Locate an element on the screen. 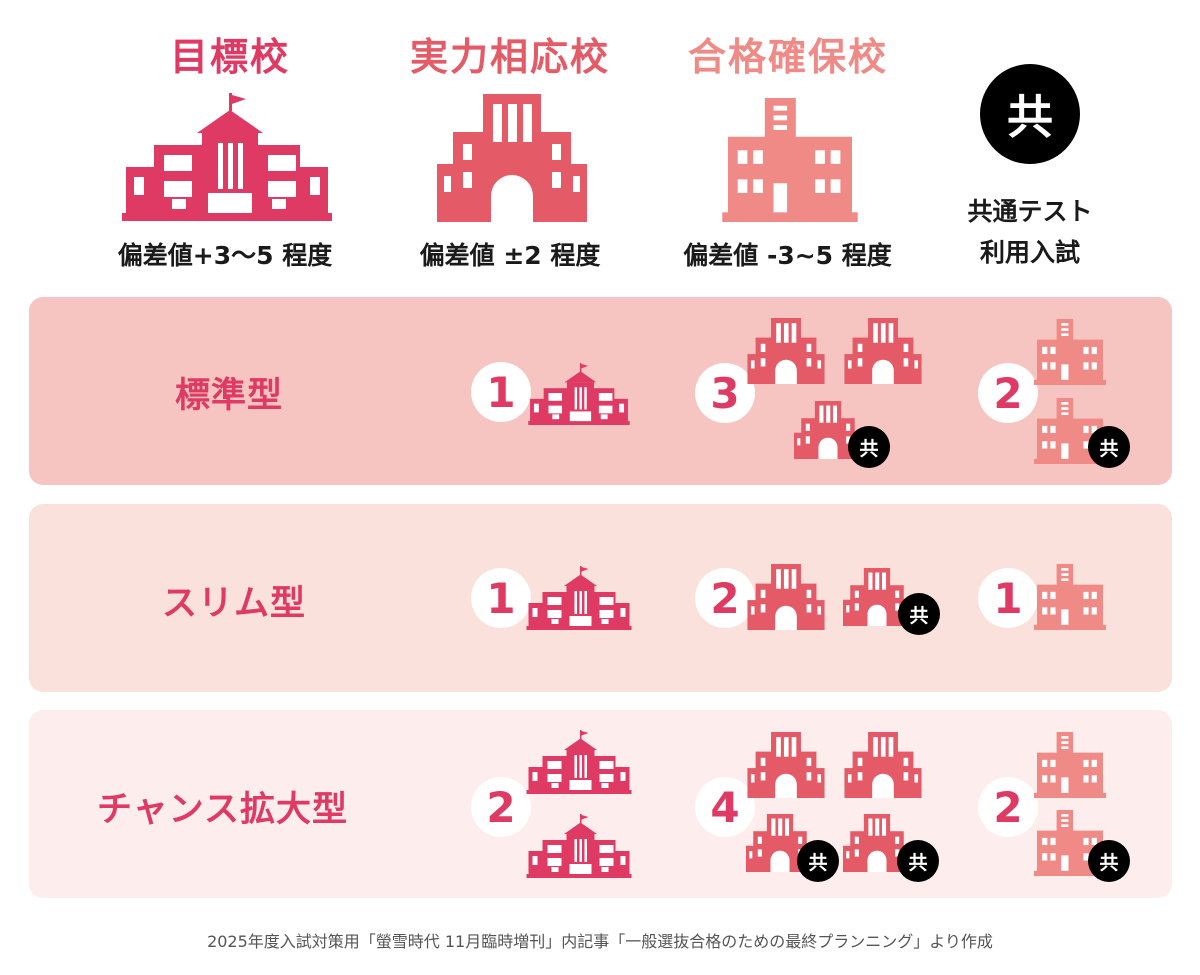 Image resolution: width=1200 pixels, height=975 pixels. match-school-title: 実力相応校 is located at coordinates (509, 57).